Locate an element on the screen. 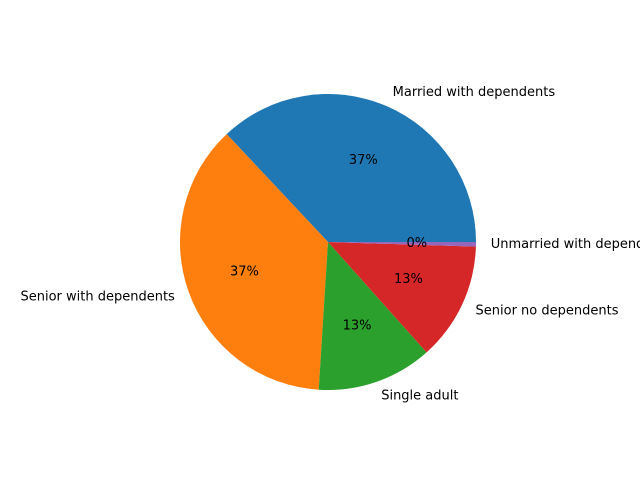 This screenshot has width=640, height=480. slice-percent-0: 37% is located at coordinates (363, 160).